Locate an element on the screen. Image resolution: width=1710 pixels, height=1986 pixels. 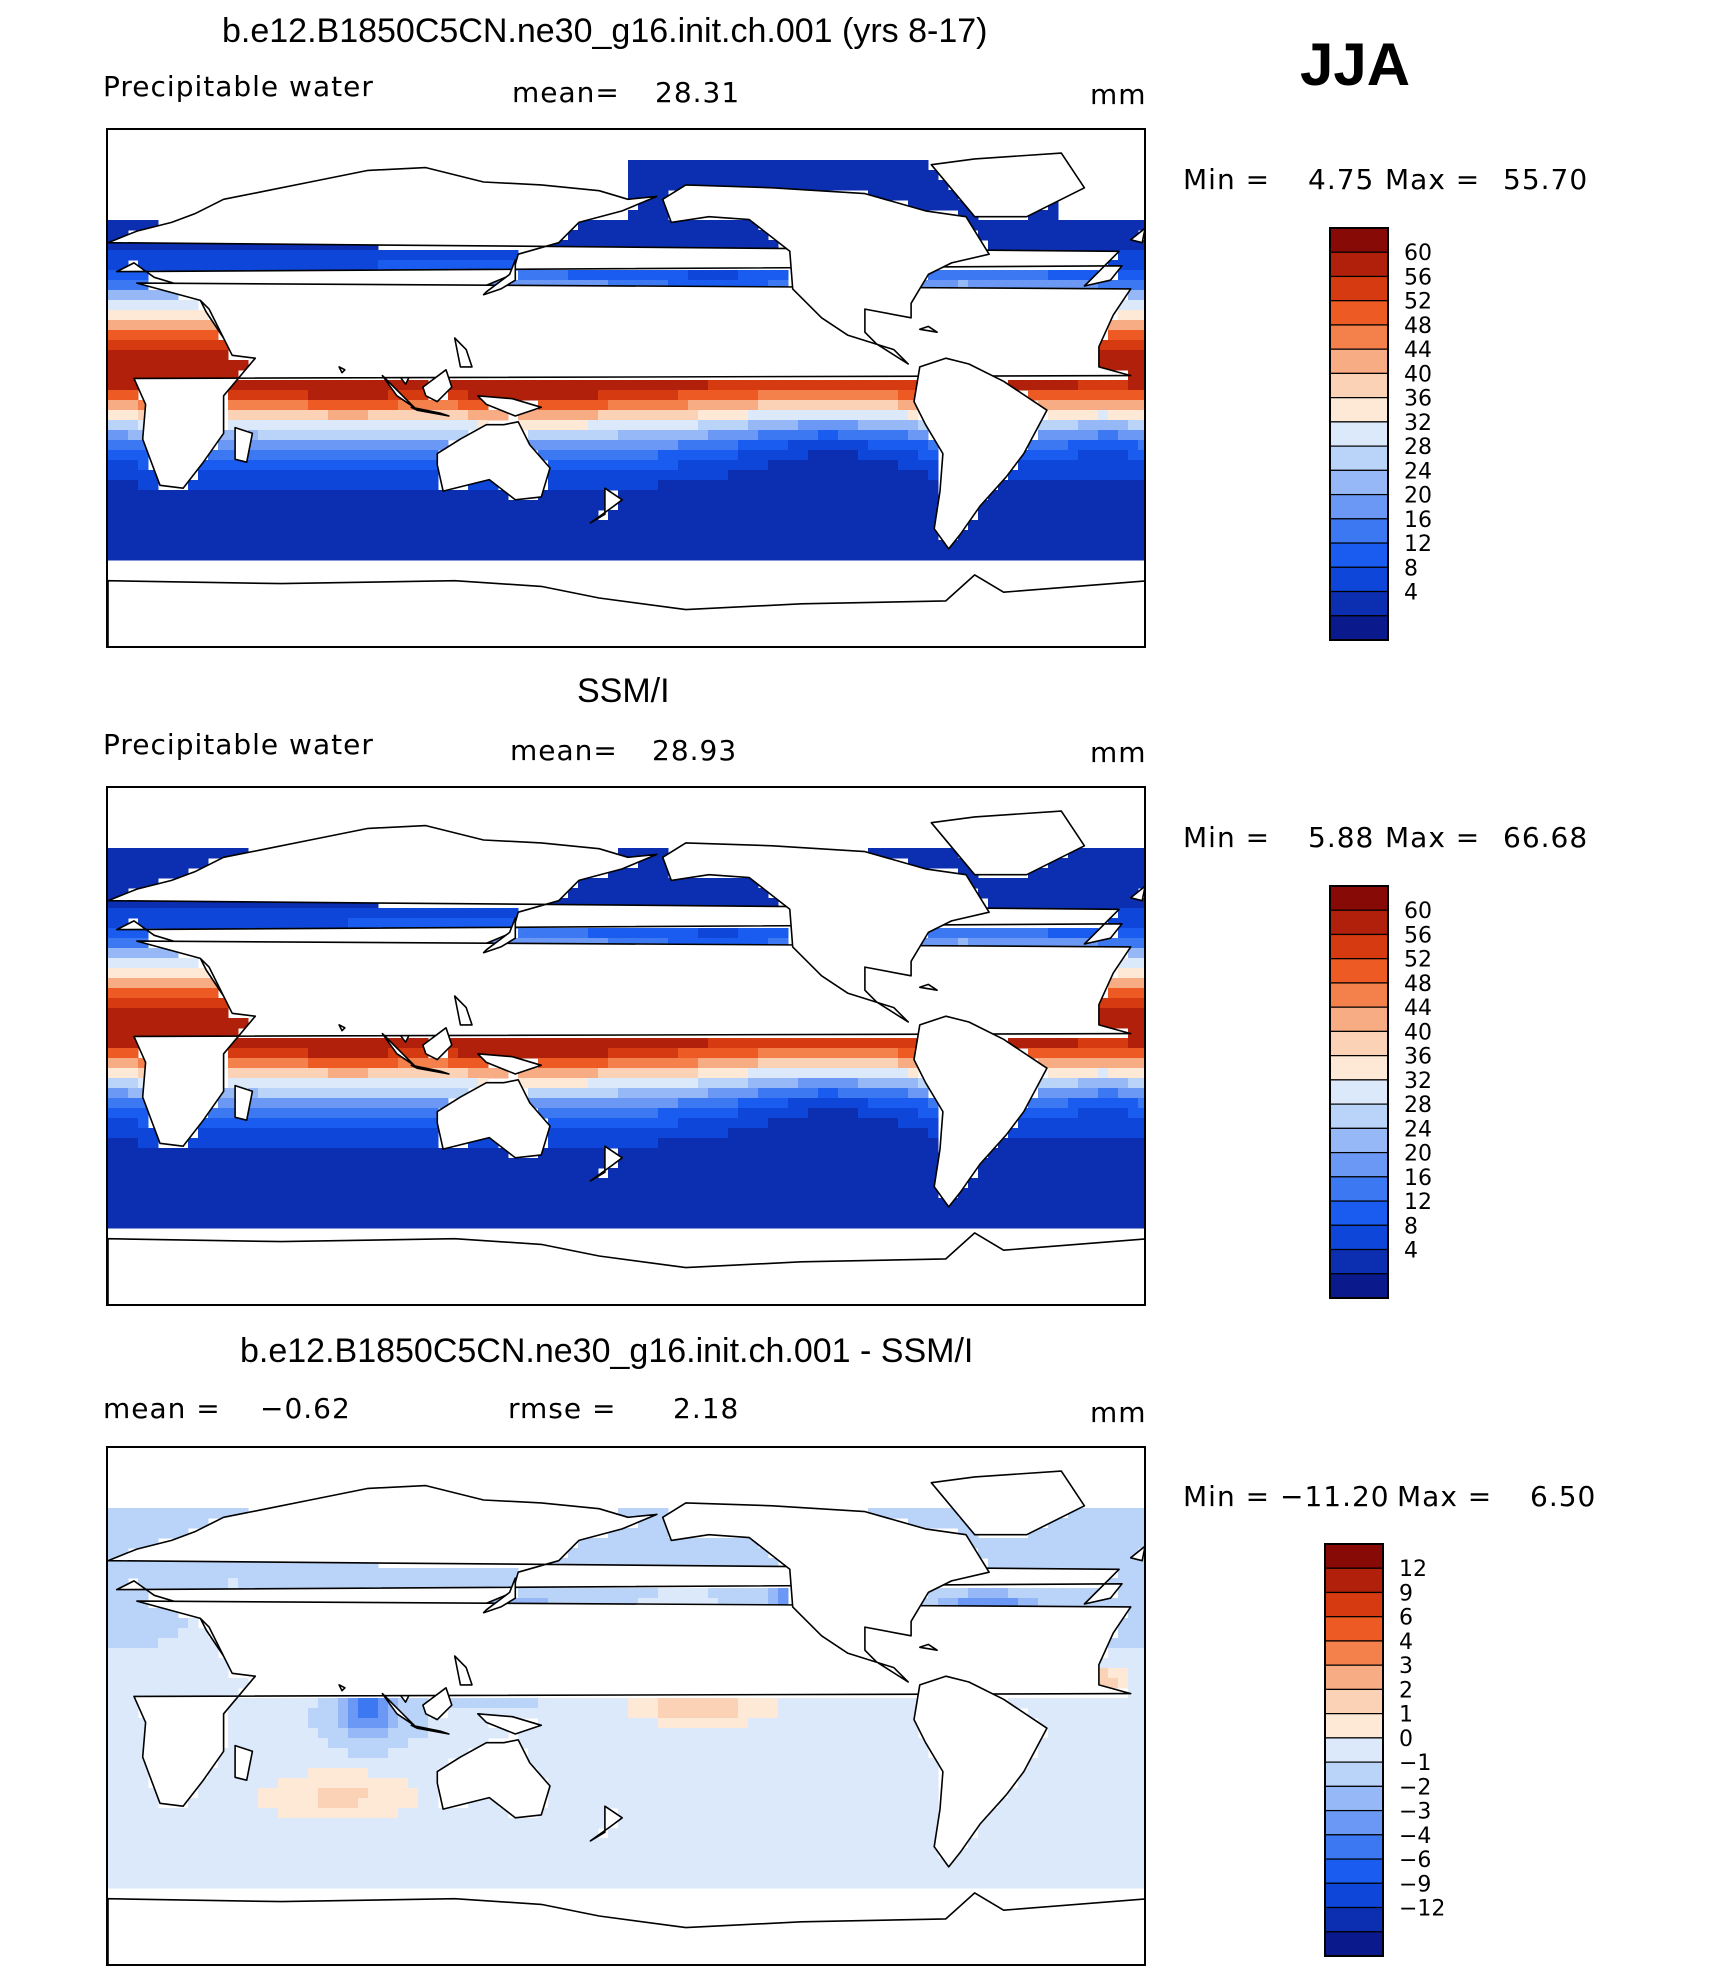
colorbar-swatch is located at coordinates (1359, 240).